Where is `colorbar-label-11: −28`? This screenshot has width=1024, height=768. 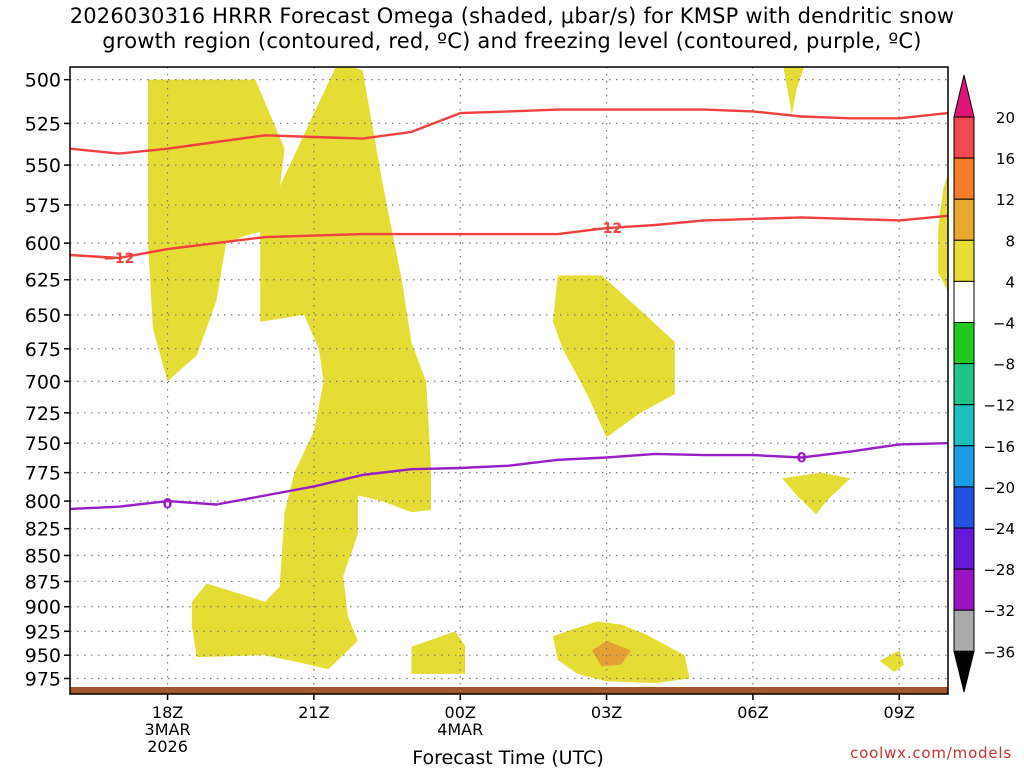
colorbar-label-11: −28 is located at coordinates (999, 570).